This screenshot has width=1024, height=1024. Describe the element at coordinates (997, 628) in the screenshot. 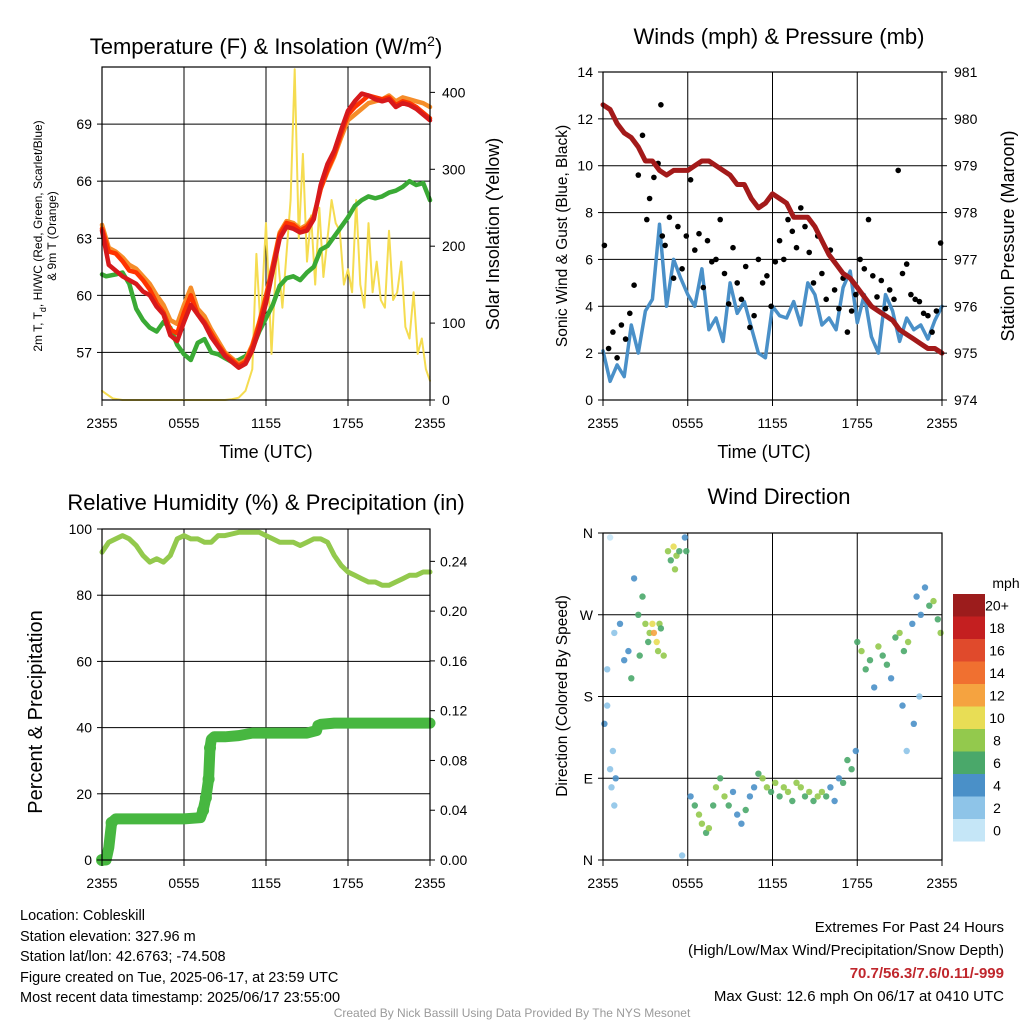

I see `colorbar-label: 18` at that location.